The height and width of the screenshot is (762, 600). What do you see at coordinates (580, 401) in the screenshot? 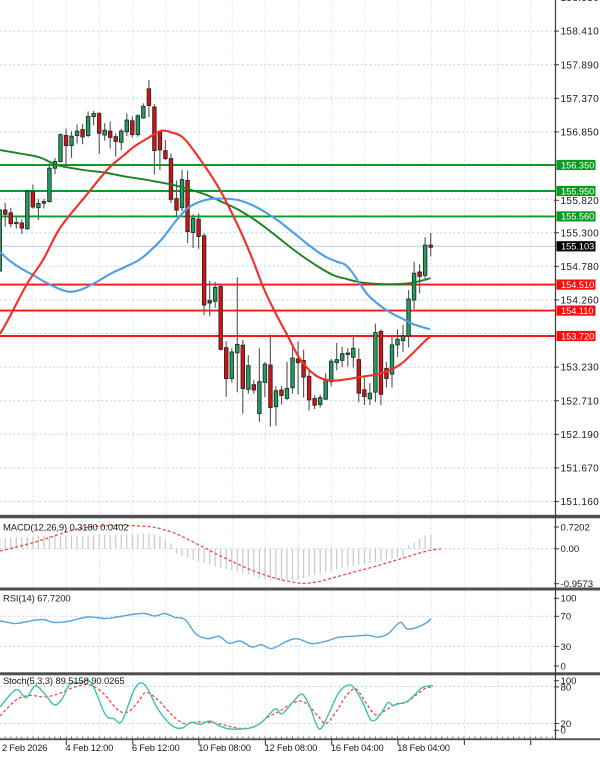
I see `svg-text: 152.710` at bounding box center [580, 401].